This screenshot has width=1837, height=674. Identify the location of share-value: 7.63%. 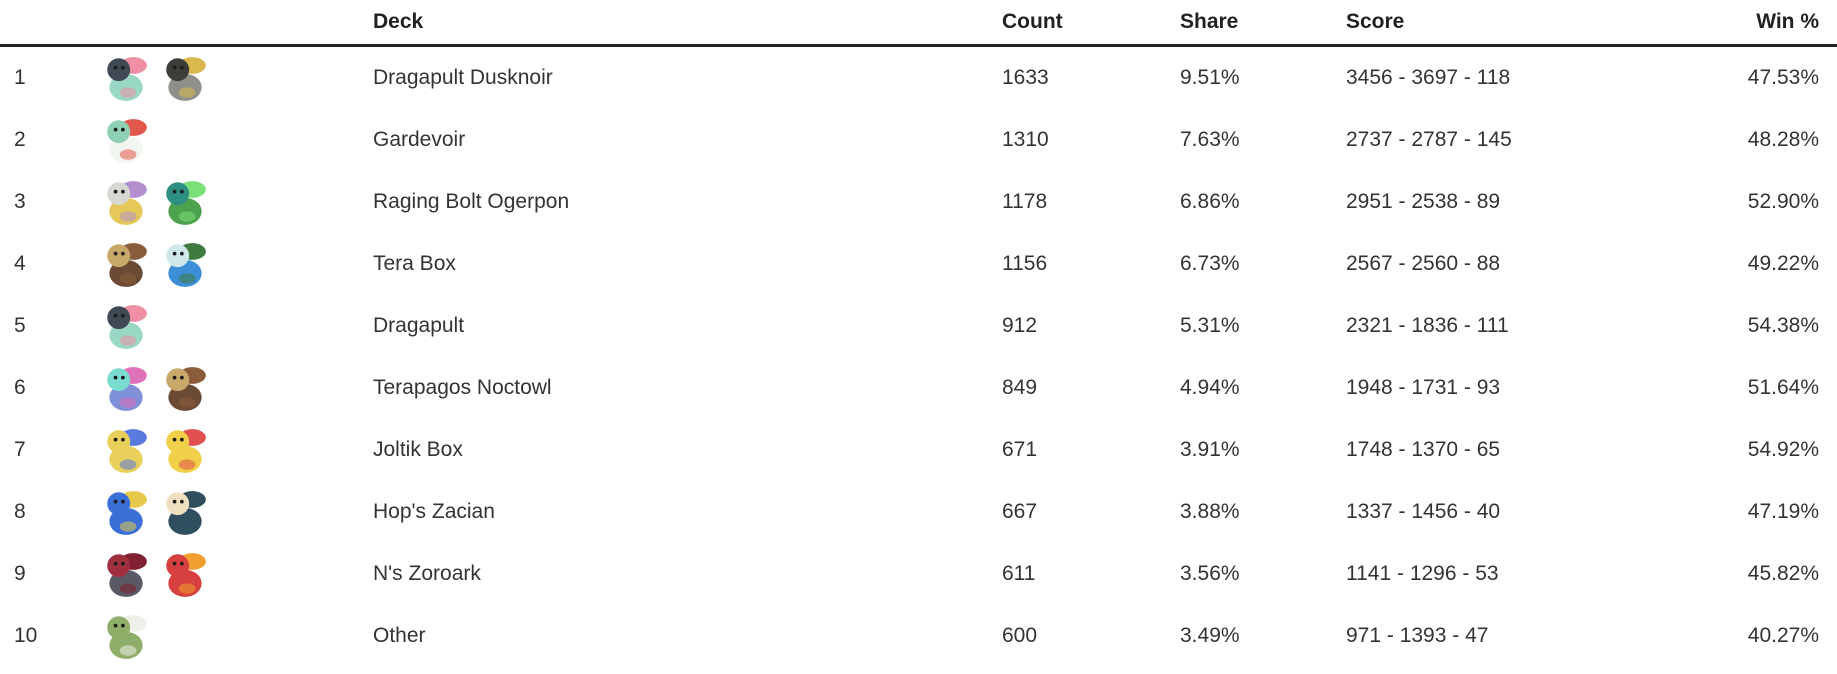
(1210, 139).